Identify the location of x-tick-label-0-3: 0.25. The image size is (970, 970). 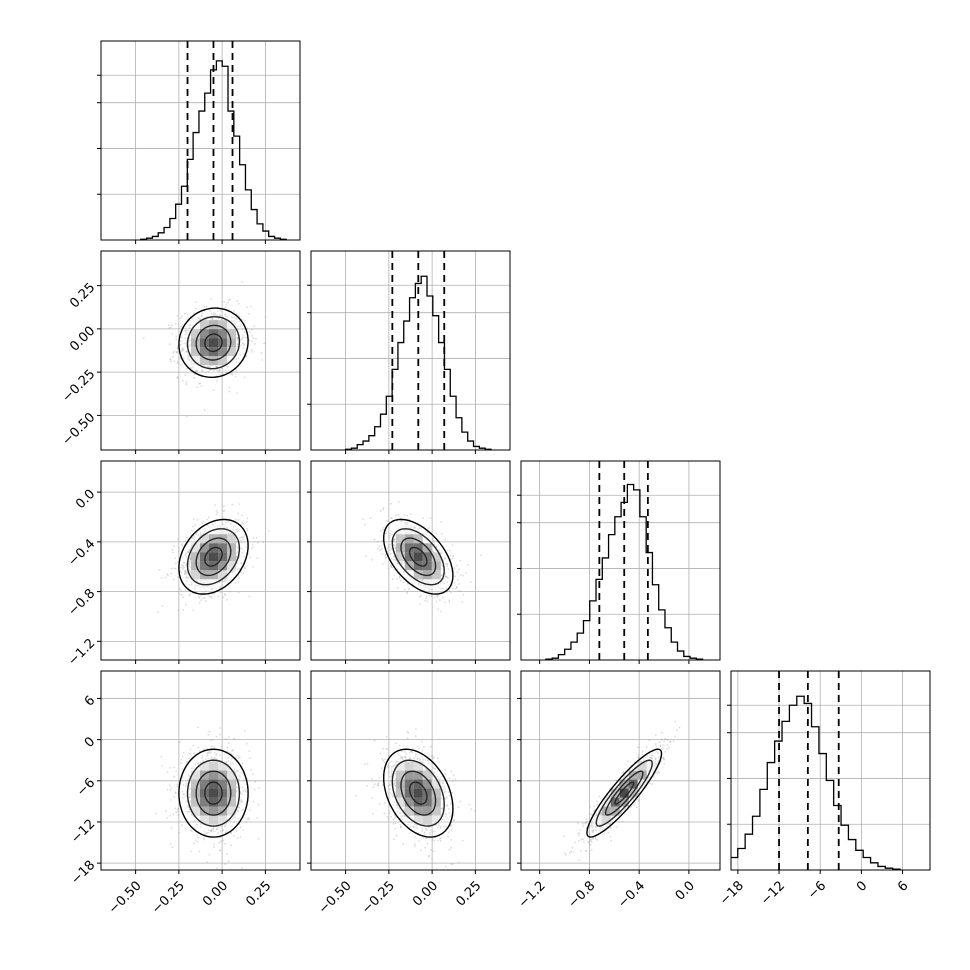
(258, 893).